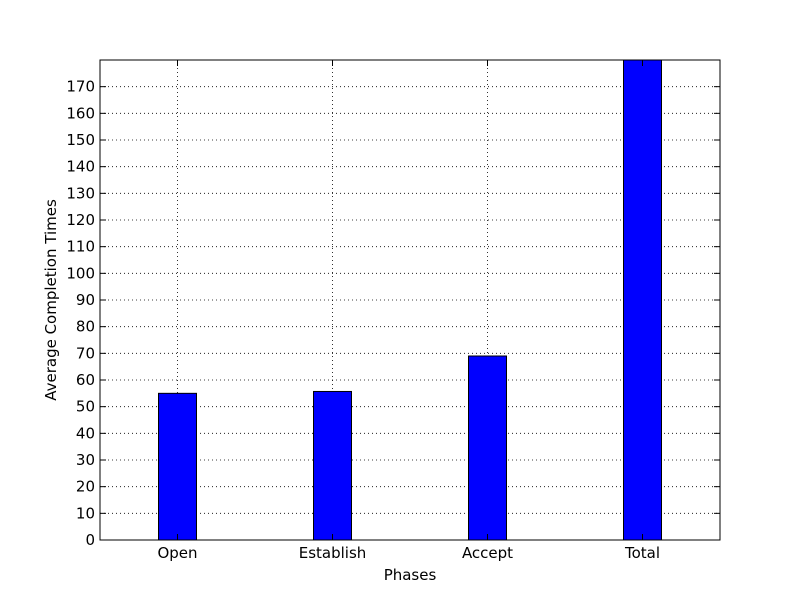 The image size is (800, 600). I want to click on y-tick-label: 0, so click(90, 540).